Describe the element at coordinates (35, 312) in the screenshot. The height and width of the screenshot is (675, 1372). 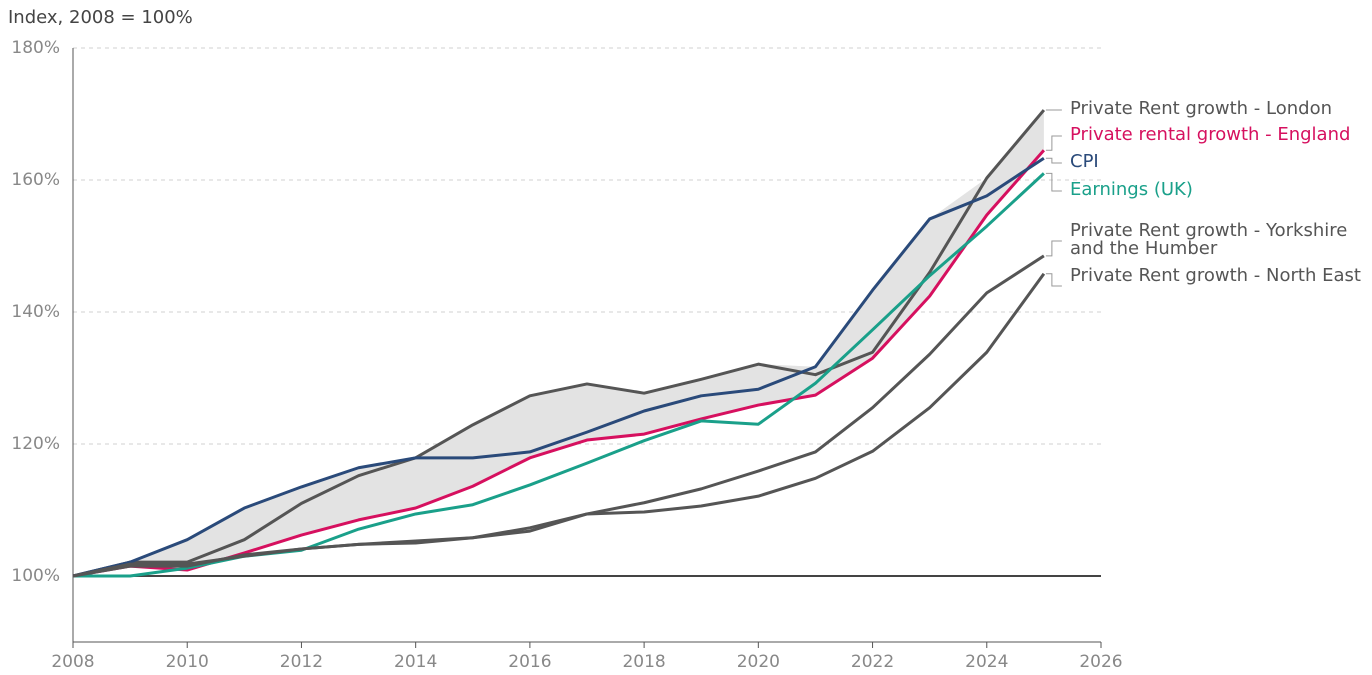
I see `y-tick-label: 140%` at that location.